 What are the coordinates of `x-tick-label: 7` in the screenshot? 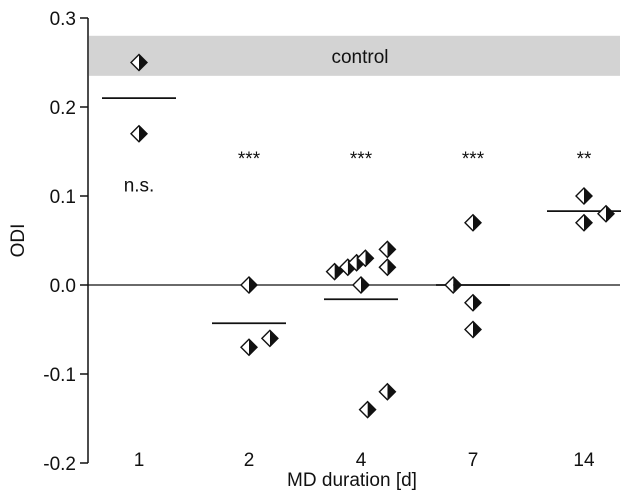 It's located at (473, 460).